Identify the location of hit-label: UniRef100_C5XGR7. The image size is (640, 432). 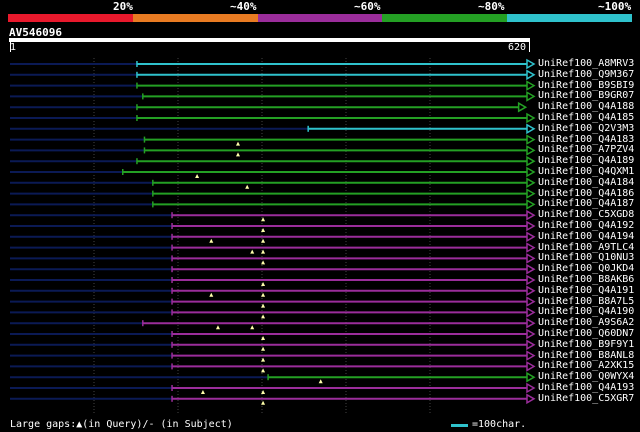
(586, 398).